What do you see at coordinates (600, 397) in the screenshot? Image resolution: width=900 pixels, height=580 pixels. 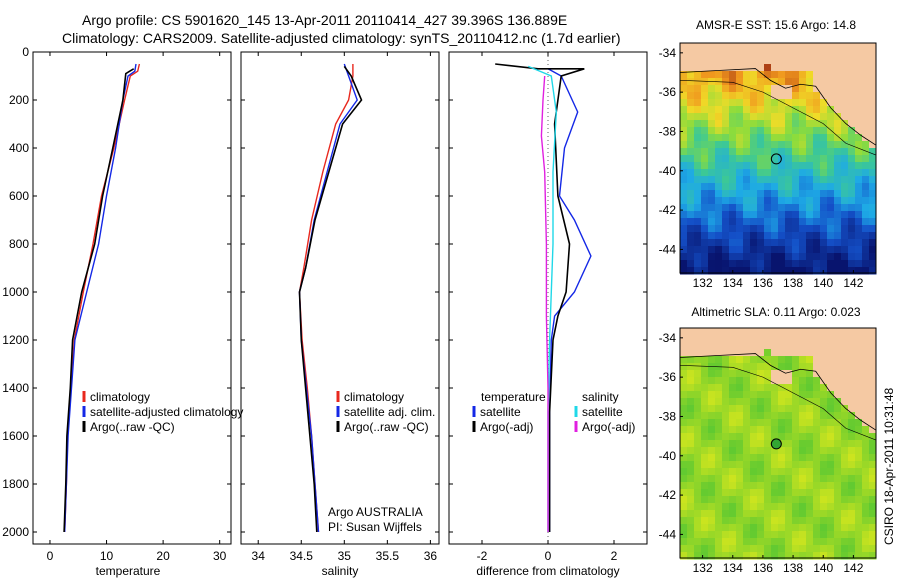 I see `legend-salinity-title: salinity` at bounding box center [600, 397].